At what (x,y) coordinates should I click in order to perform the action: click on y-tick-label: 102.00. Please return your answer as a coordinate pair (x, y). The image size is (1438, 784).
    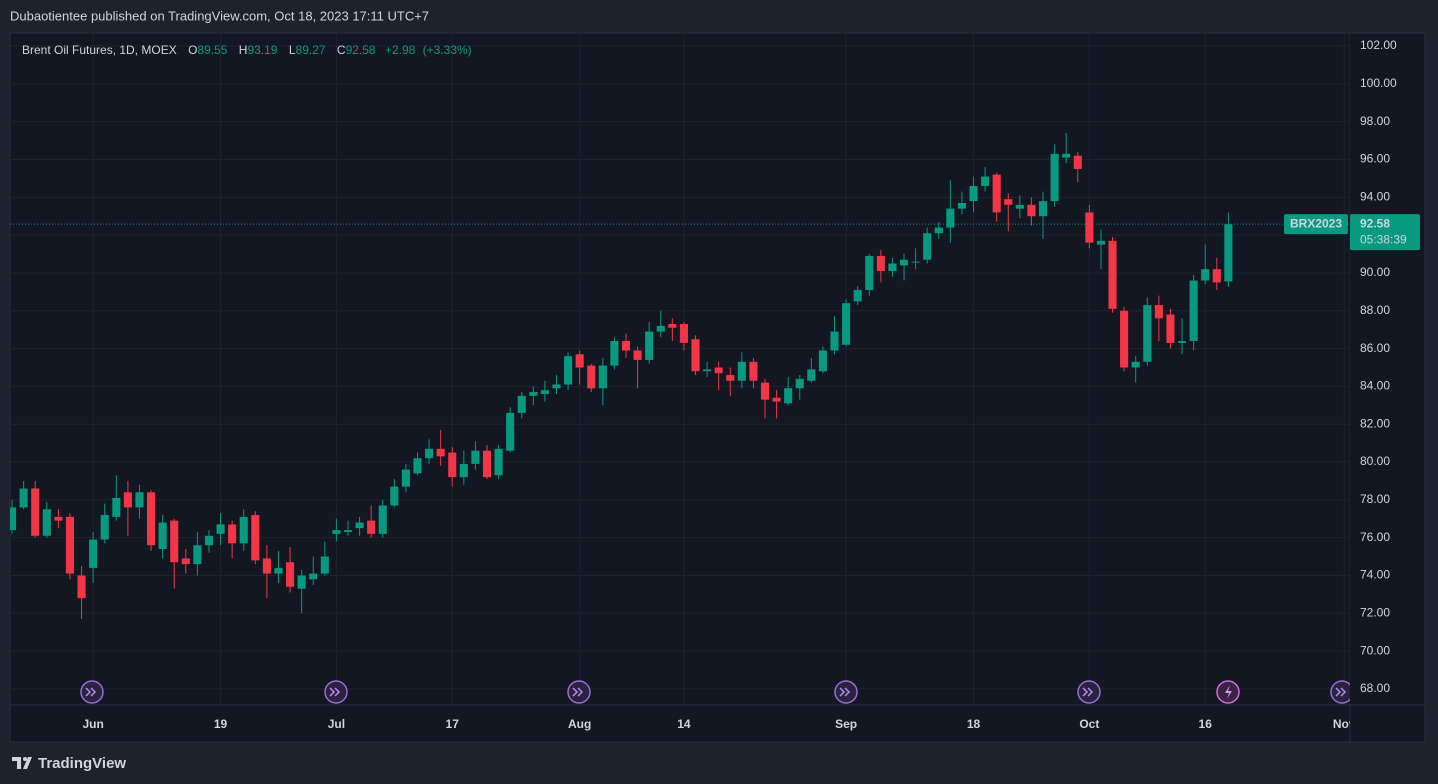
    Looking at the image, I should click on (1378, 45).